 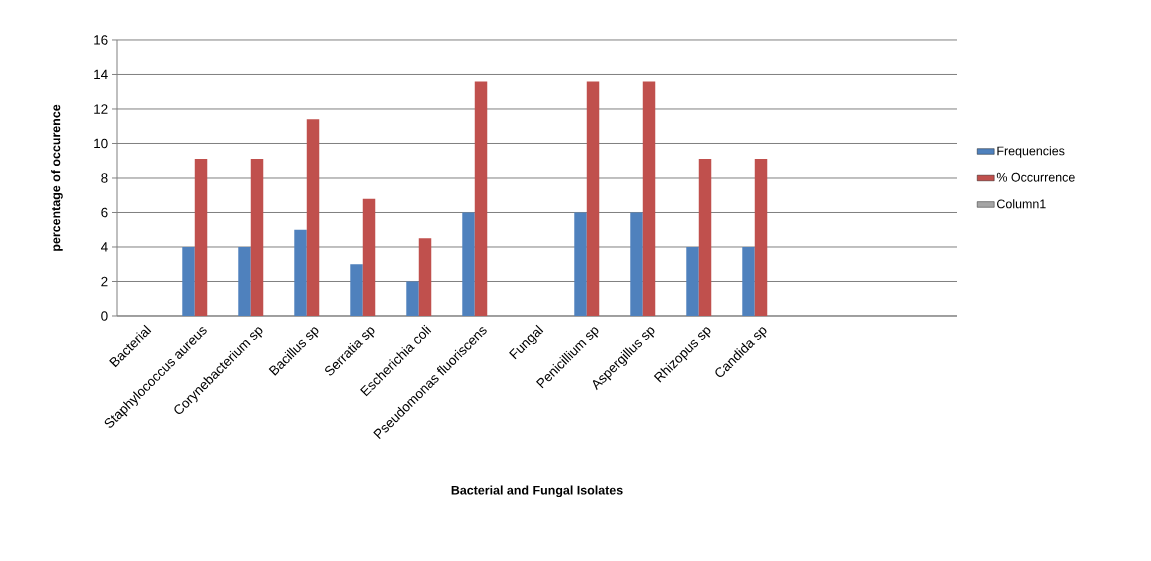 What do you see at coordinates (101, 74) in the screenshot?
I see `y-tick-label: 14` at bounding box center [101, 74].